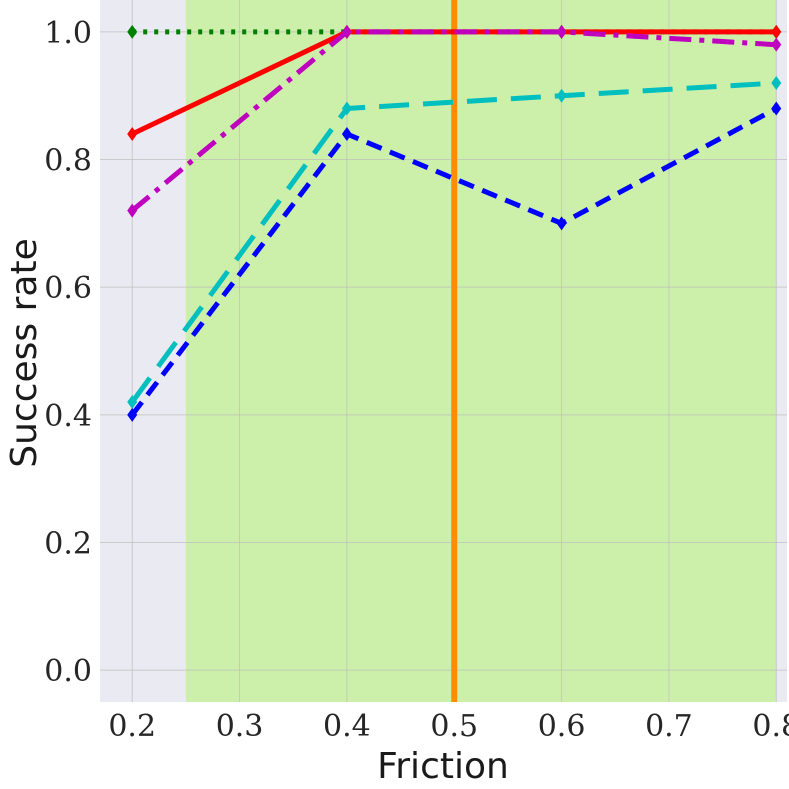  I want to click on x-tick-label: 0.7, so click(669, 726).